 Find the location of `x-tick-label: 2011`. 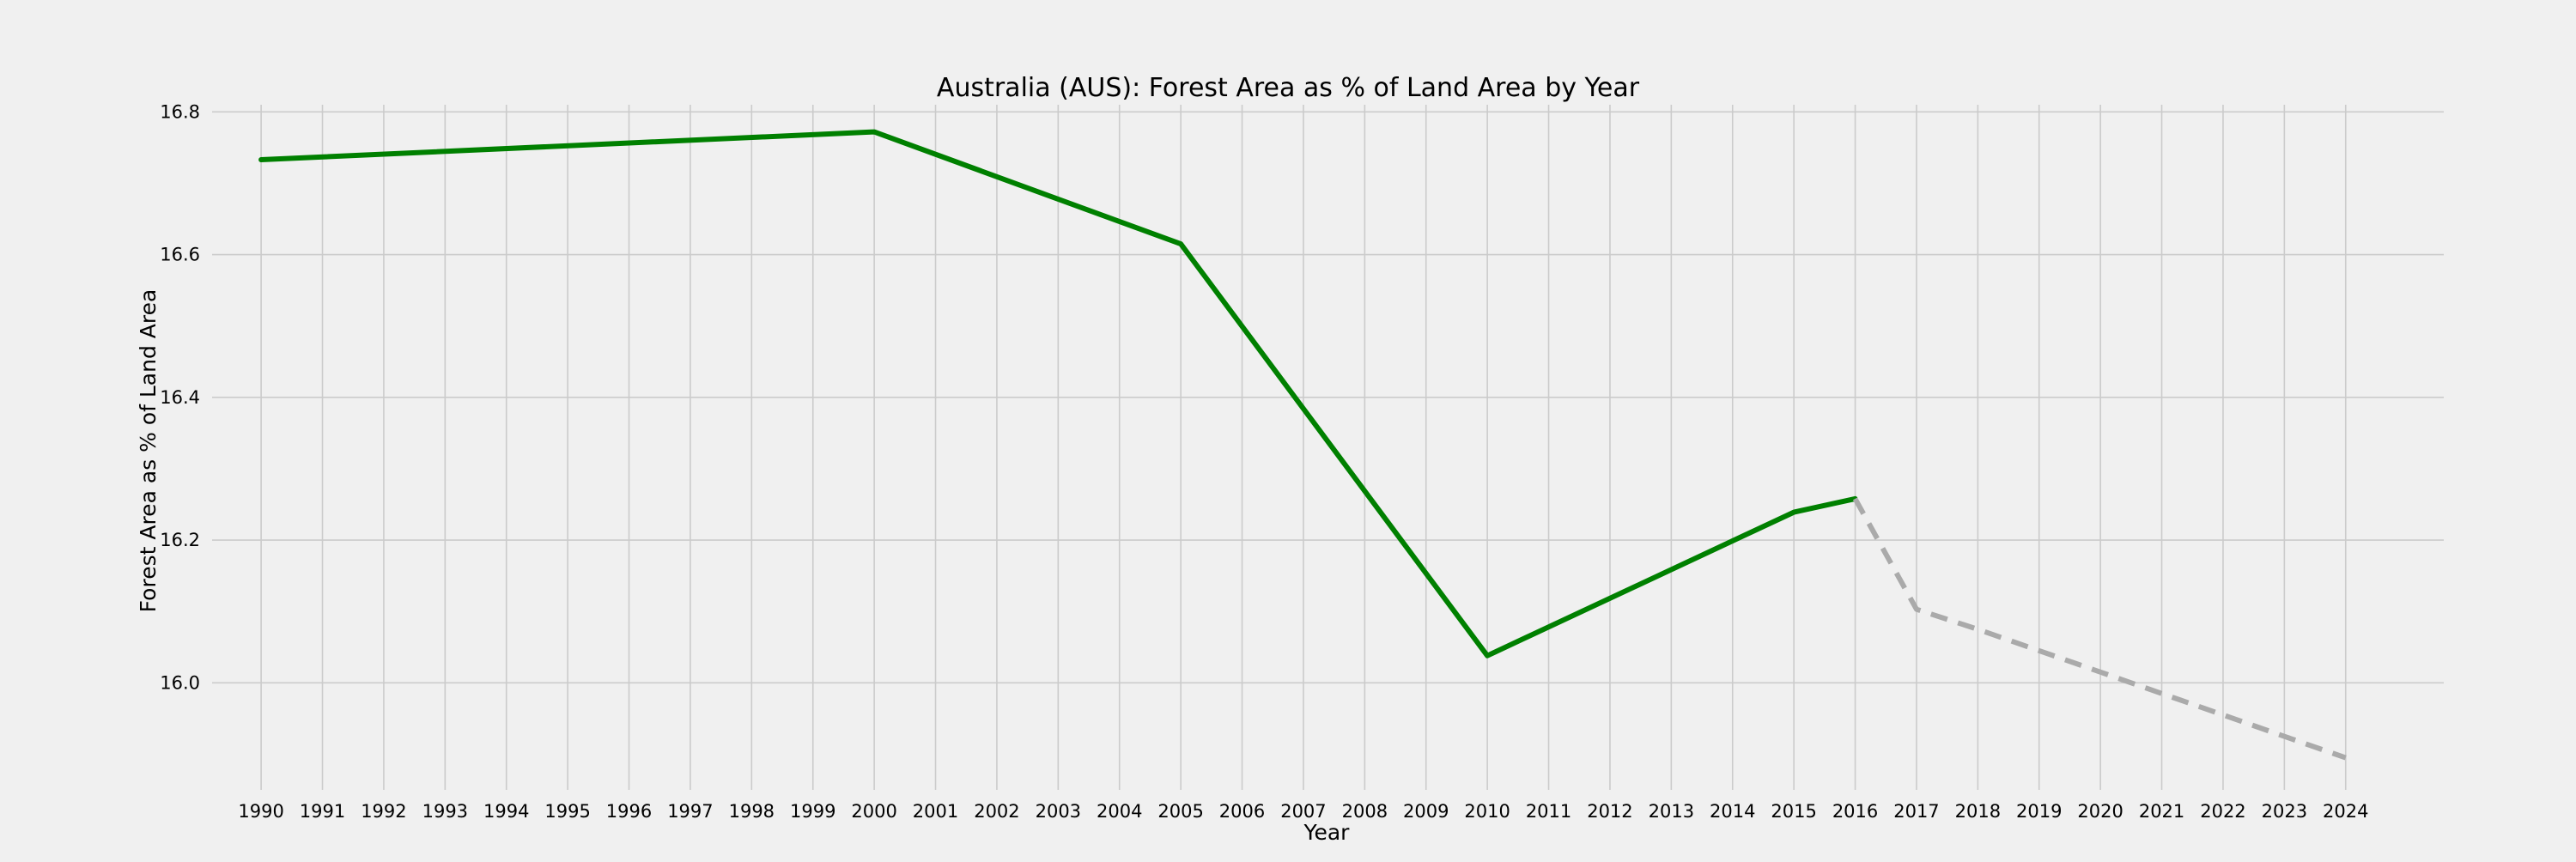

x-tick-label: 2011 is located at coordinates (1548, 811).